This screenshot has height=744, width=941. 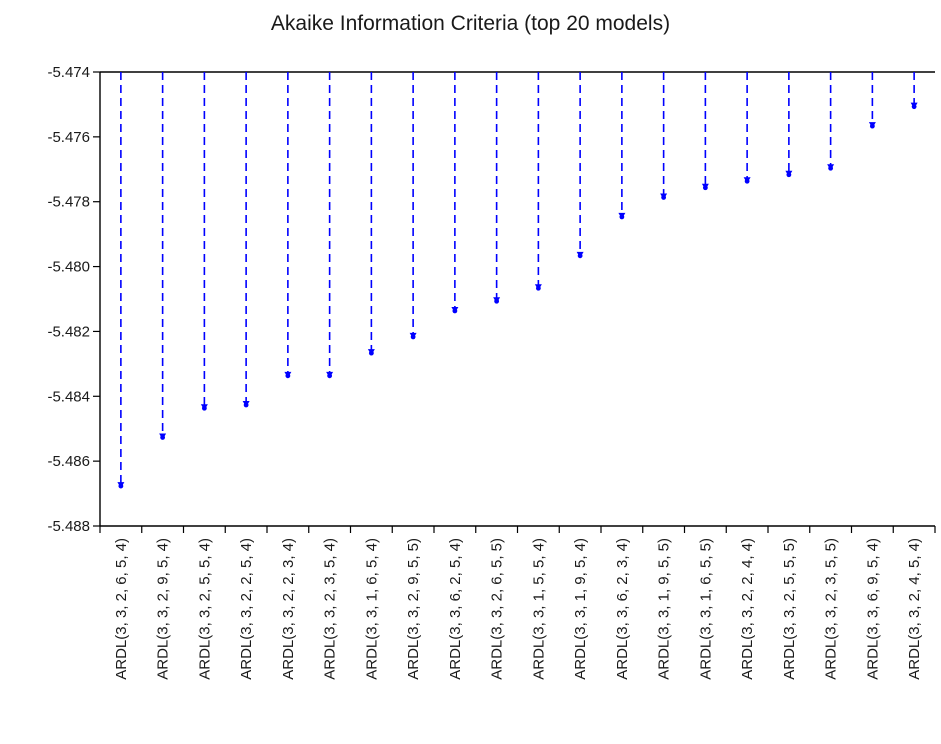 What do you see at coordinates (246, 609) in the screenshot?
I see `x-category-label: ARDL(3, 3, 2, 2, 5, 4)` at bounding box center [246, 609].